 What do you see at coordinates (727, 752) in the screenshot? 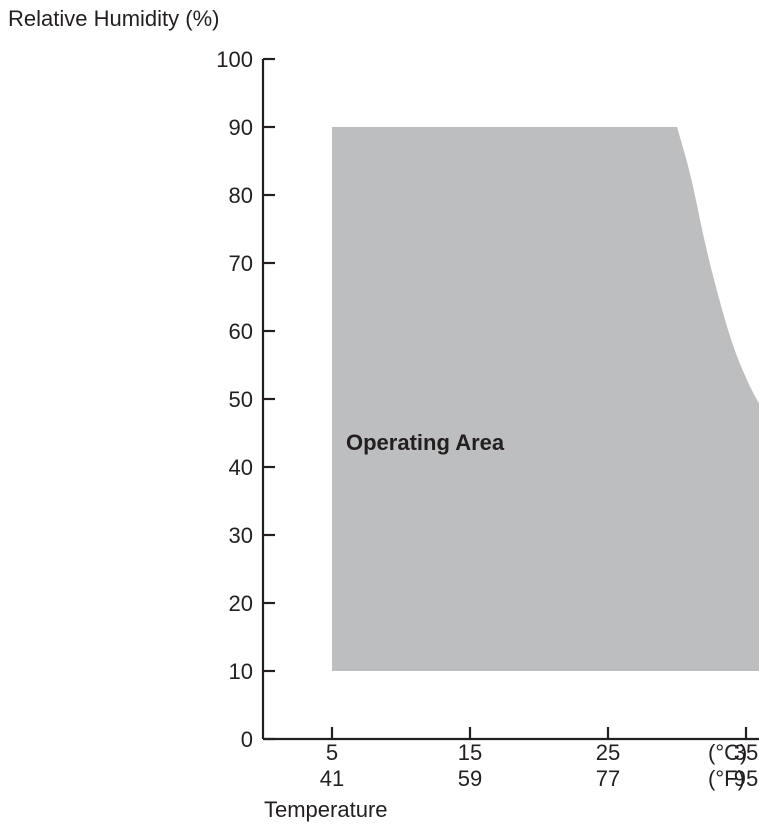
I see `x-unit-celsius: (°C)` at bounding box center [727, 752].